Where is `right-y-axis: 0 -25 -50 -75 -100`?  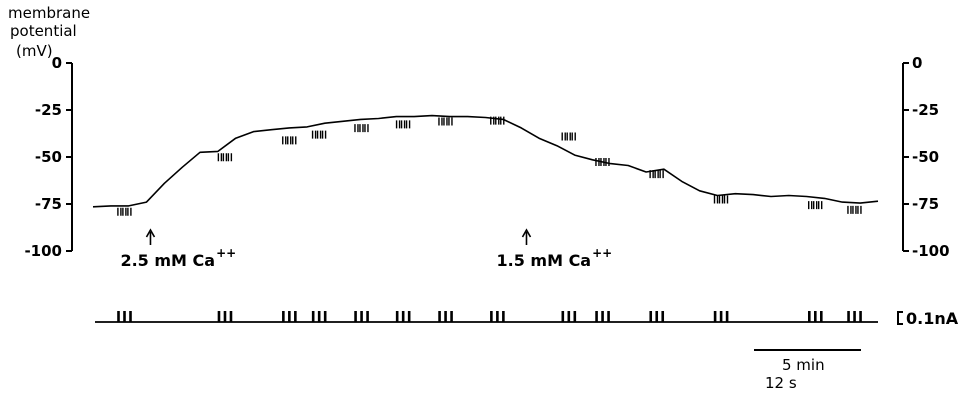
right-y-axis: 0 -25 -50 -75 -100 is located at coordinates (926, 157).